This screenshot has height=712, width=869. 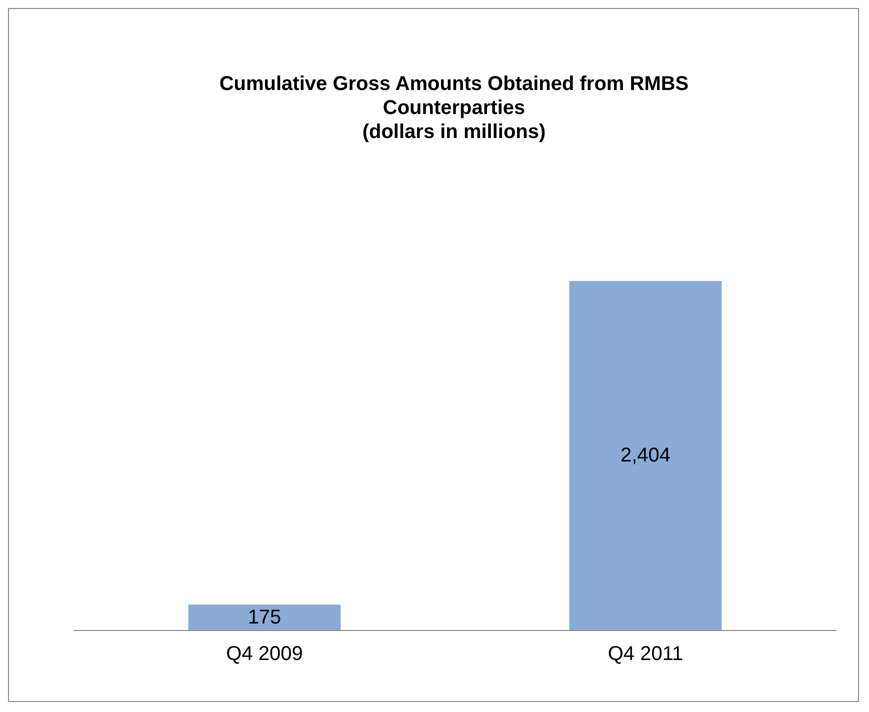 I want to click on x-tick-label: Q4 2009, so click(x=264, y=654).